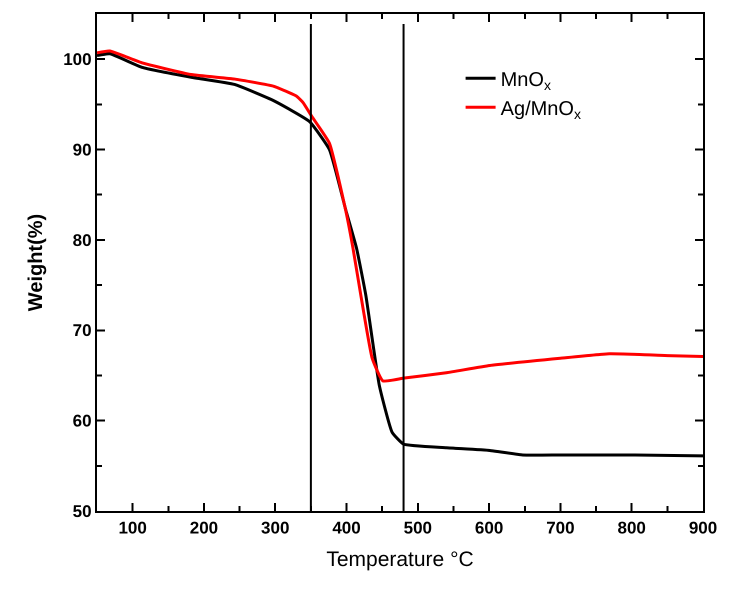 The height and width of the screenshot is (589, 729). What do you see at coordinates (418, 528) in the screenshot?
I see `x-tick-label: 500` at bounding box center [418, 528].